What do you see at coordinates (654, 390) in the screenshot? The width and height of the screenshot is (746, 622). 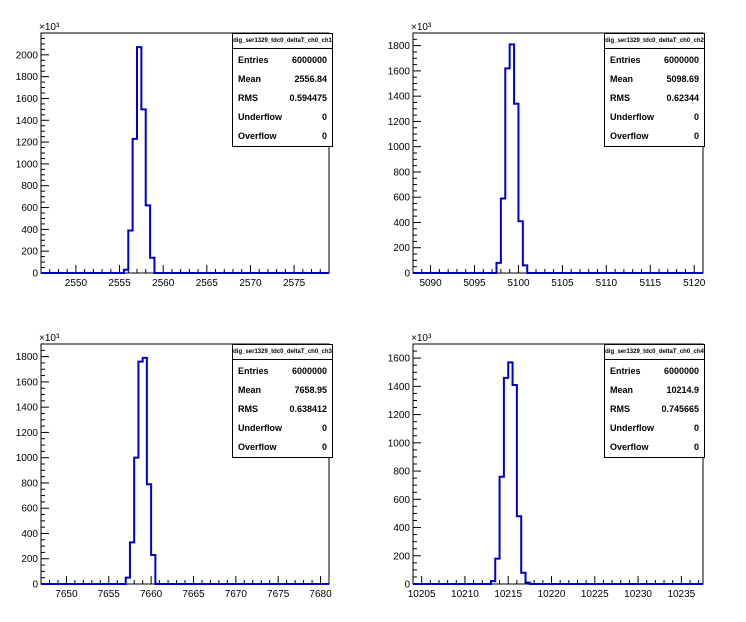 I see `stats-row-mean: Mean 10214.9` at bounding box center [654, 390].